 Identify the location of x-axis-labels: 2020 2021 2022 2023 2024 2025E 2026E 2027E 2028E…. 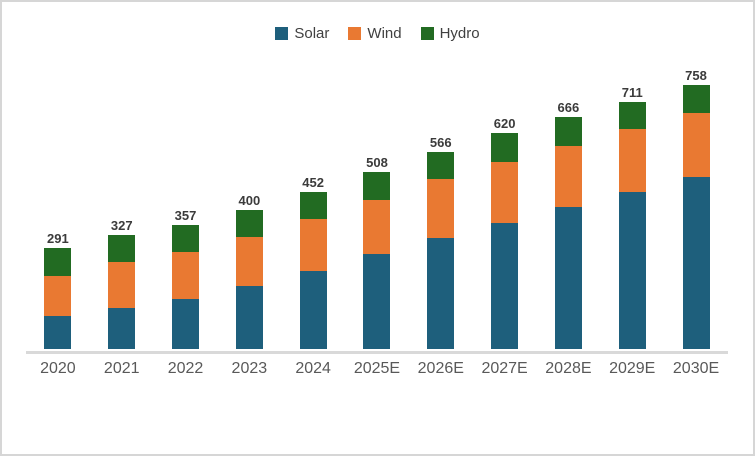
(377, 369).